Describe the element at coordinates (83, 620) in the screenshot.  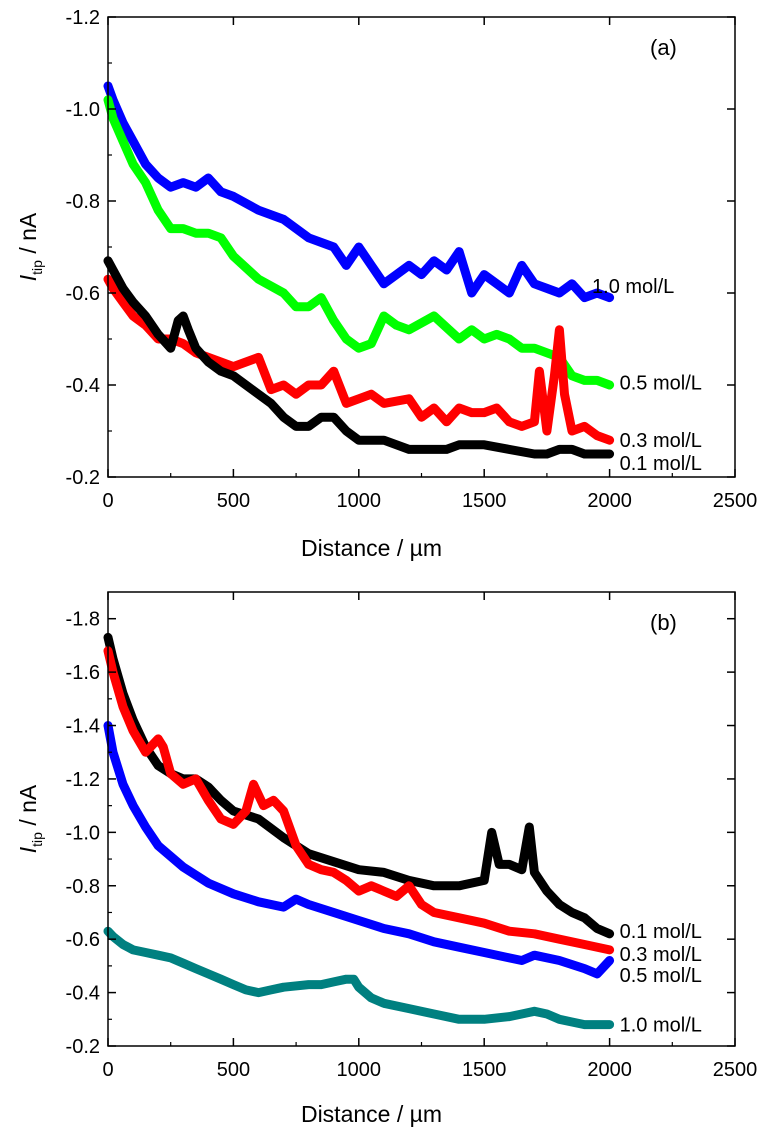
I see `y-tick-label: -1.8` at that location.